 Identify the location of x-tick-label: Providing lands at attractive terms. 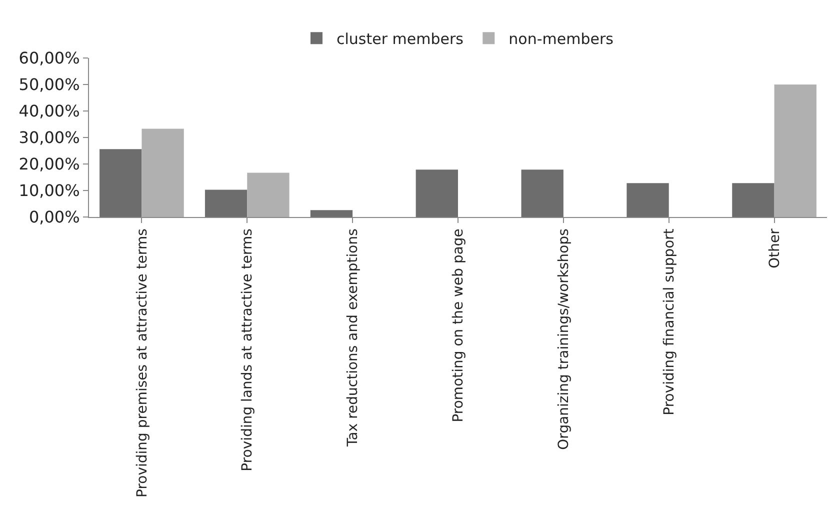
(248, 350).